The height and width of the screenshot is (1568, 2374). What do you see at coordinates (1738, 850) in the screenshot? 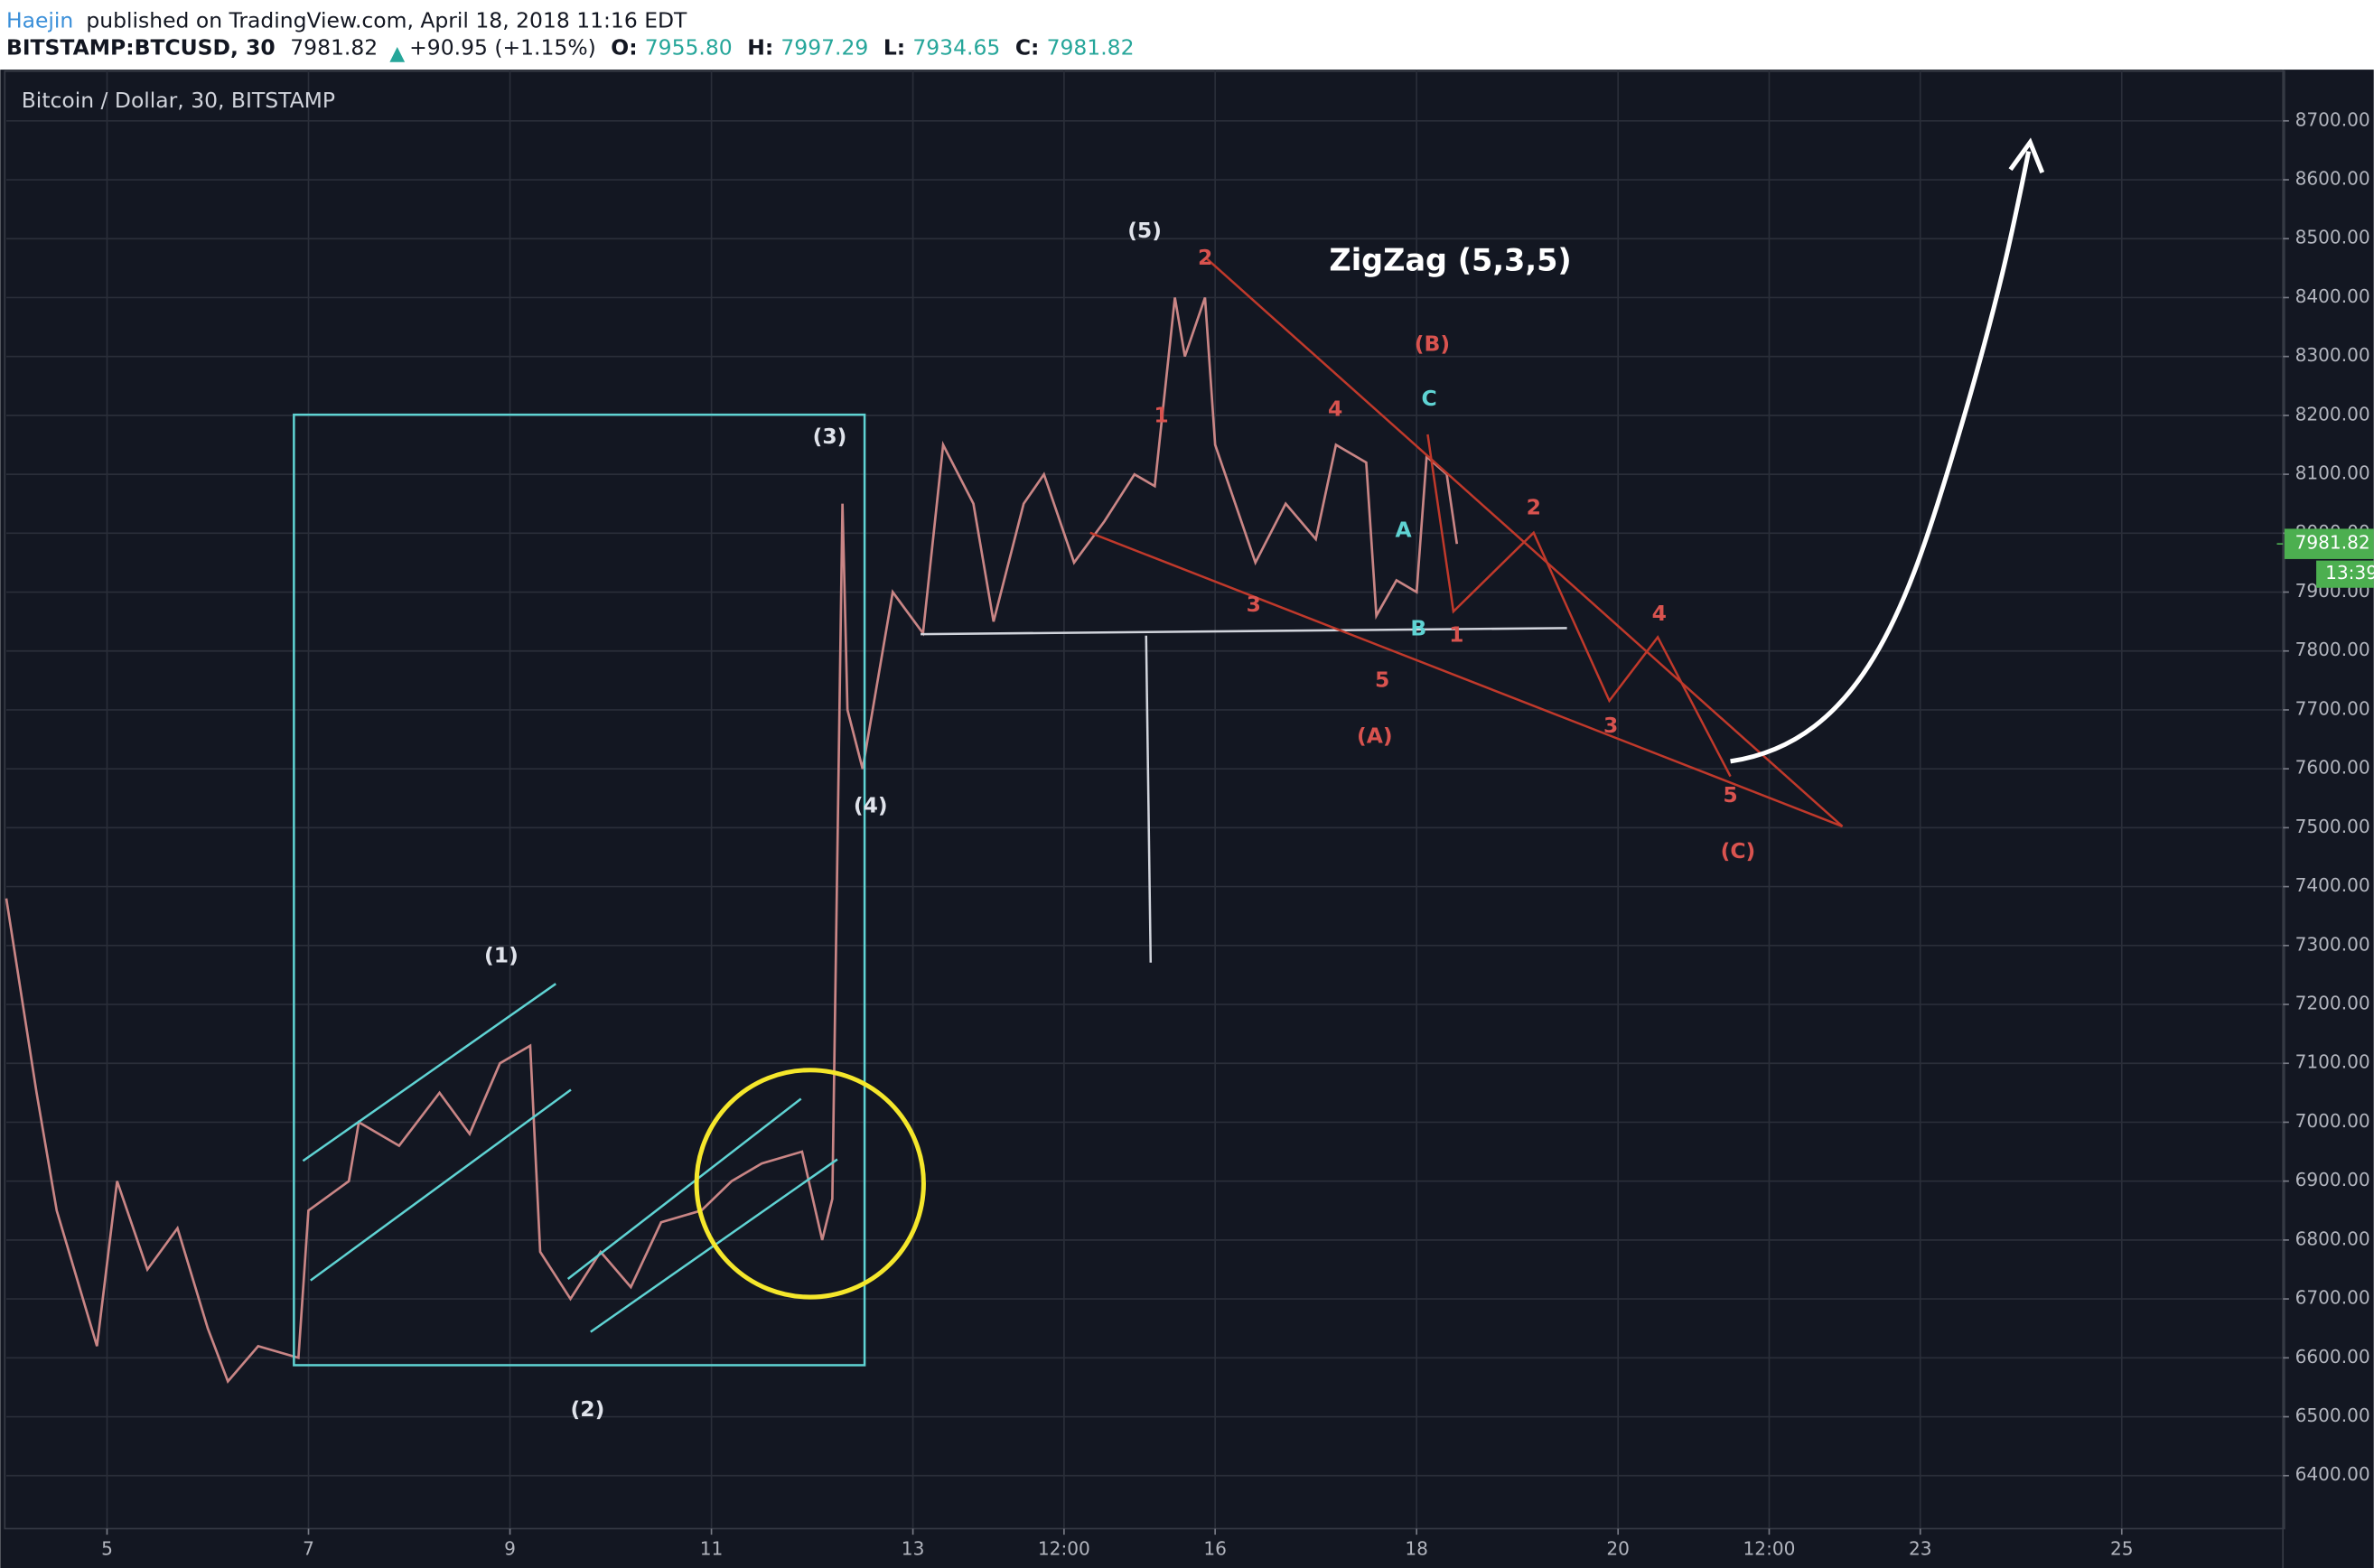
I see `wave-label: (C)` at bounding box center [1738, 850].